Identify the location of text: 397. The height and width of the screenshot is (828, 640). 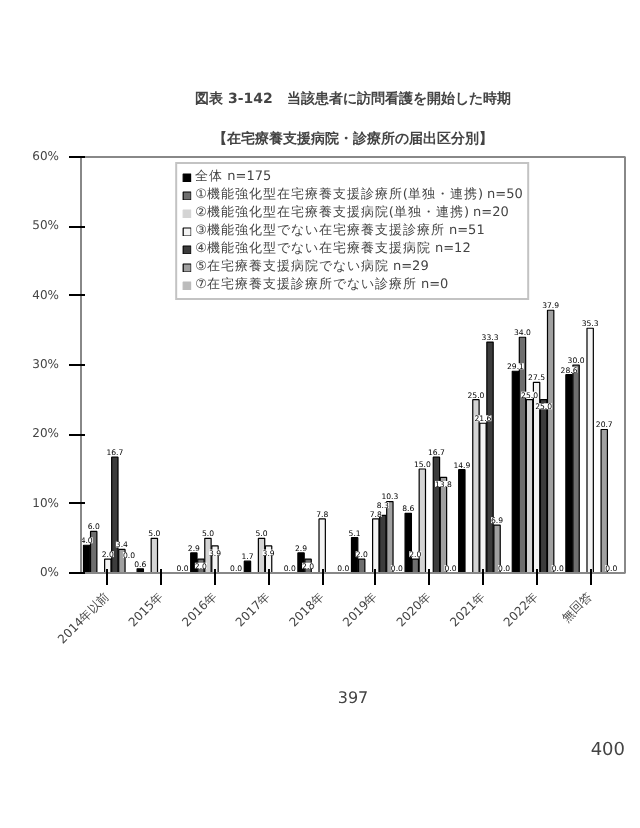
(353, 698).